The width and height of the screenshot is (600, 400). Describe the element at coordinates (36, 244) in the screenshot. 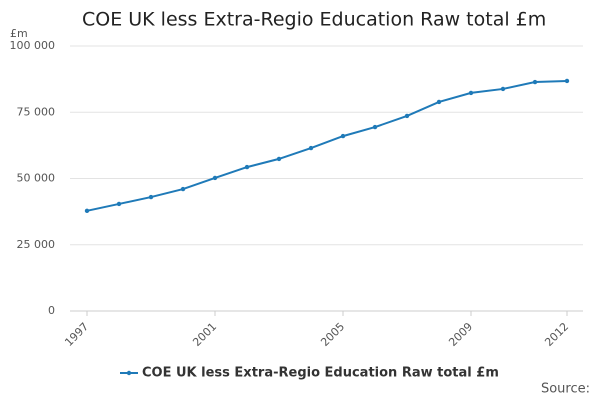

I see `y-tick-label: 25 000` at that location.